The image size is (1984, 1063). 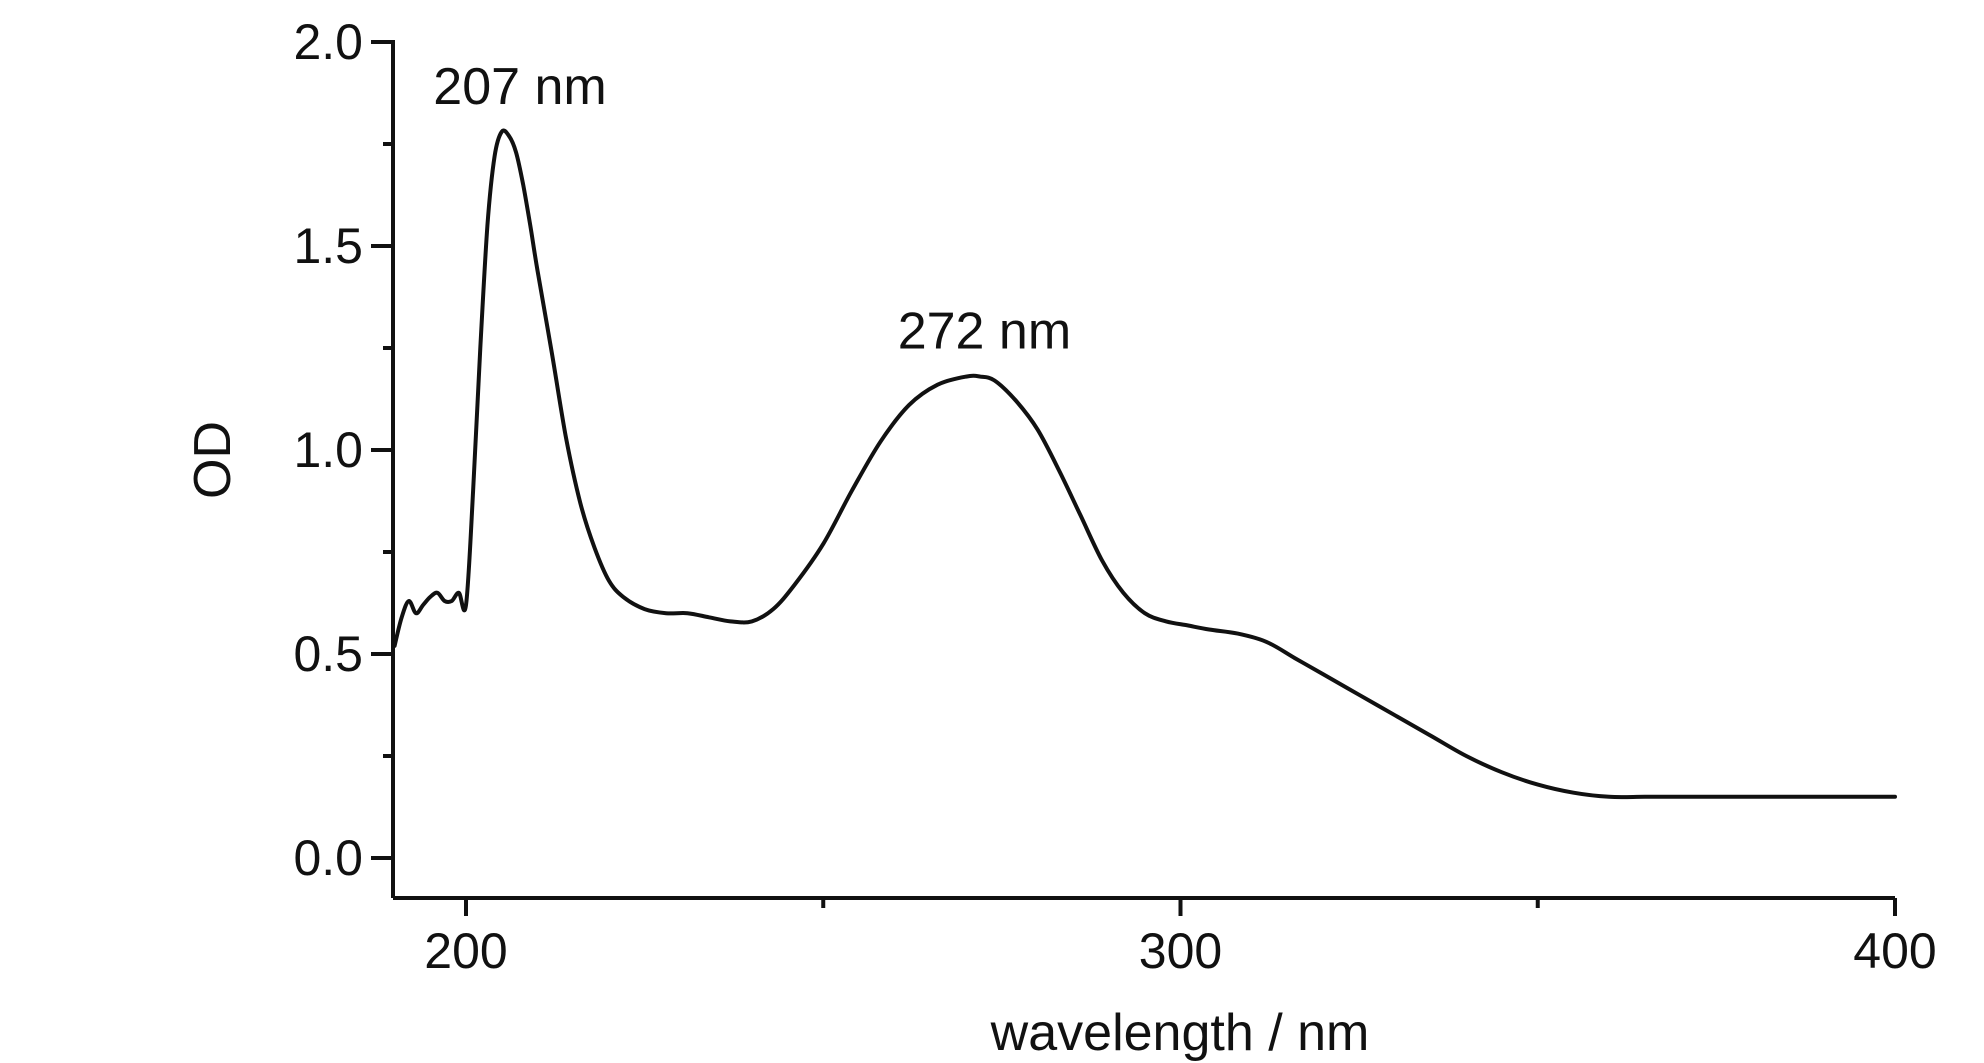 I want to click on x-tick-label: 200, so click(x=465, y=951).